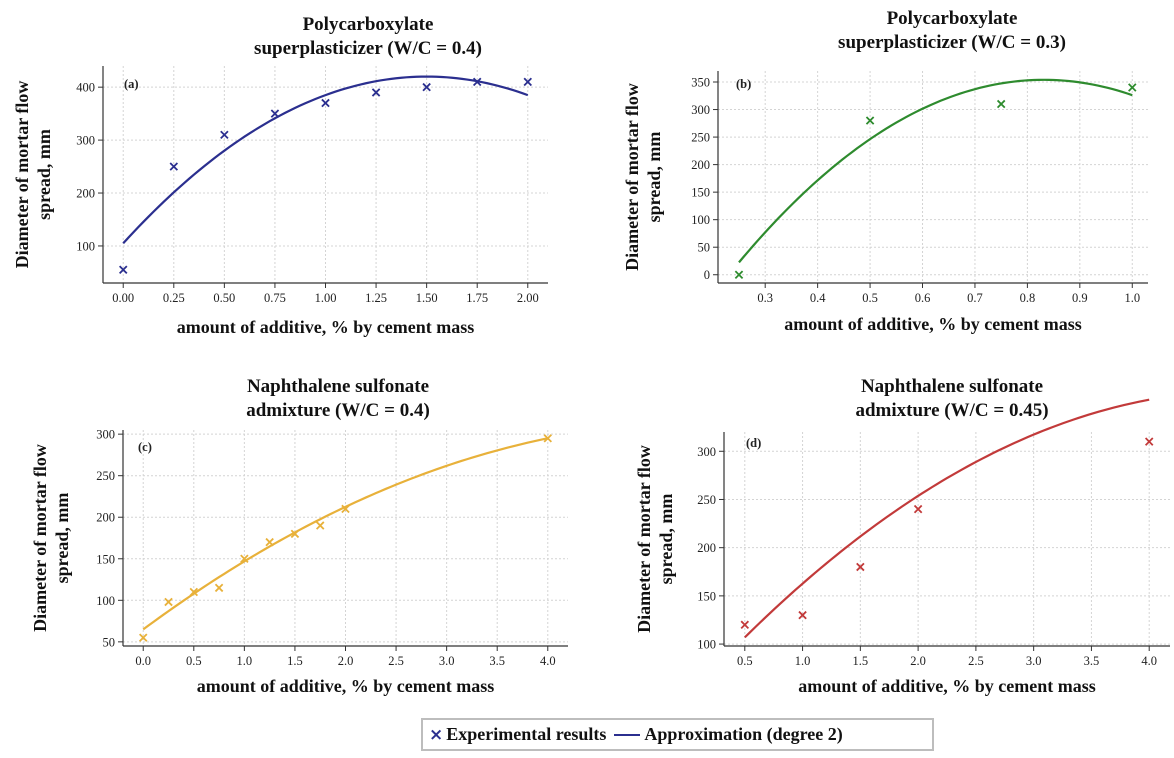  Describe the element at coordinates (627, 734) in the screenshot. I see `legend-line-icon` at that location.